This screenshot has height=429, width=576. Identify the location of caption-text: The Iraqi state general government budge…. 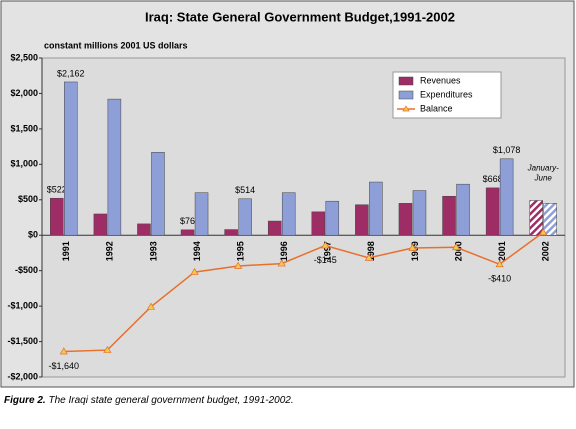
(169, 400).